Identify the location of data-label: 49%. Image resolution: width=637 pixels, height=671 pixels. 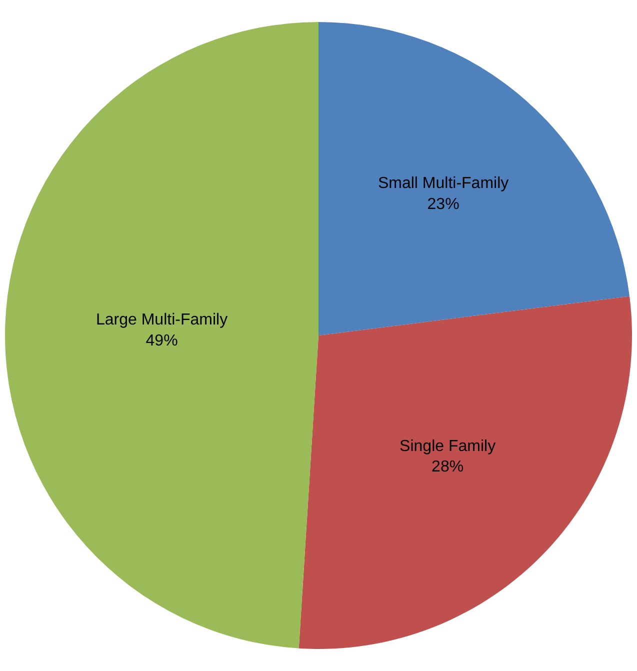
(162, 341).